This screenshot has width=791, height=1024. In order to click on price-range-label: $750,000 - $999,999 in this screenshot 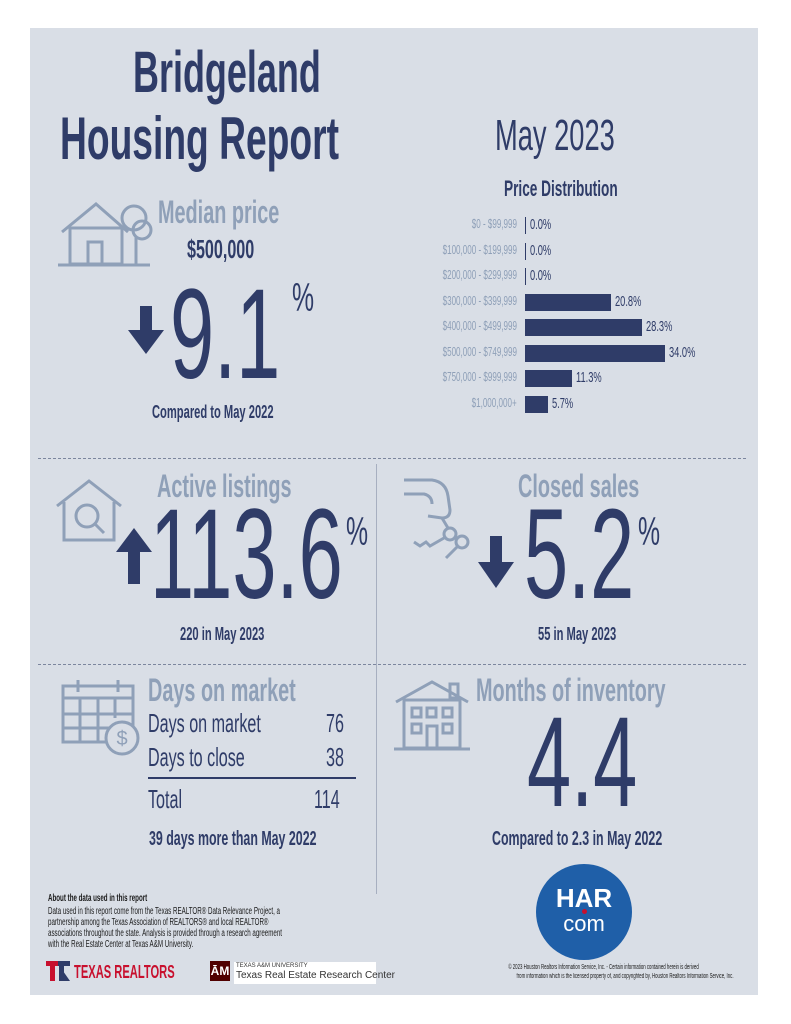, I will do `click(479, 376)`.